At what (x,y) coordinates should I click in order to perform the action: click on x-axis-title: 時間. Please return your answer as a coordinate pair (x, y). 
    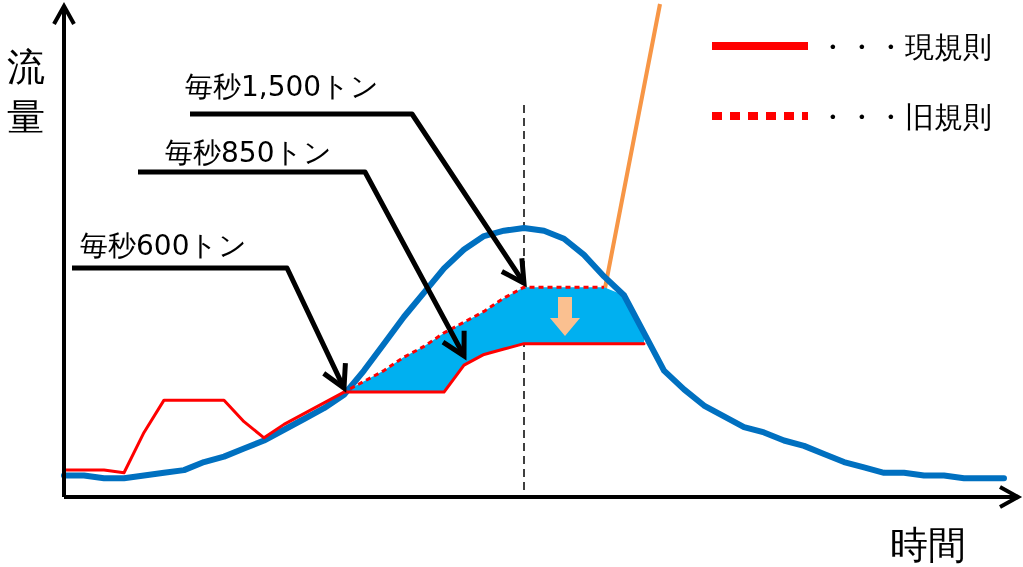
    Looking at the image, I should click on (928, 545).